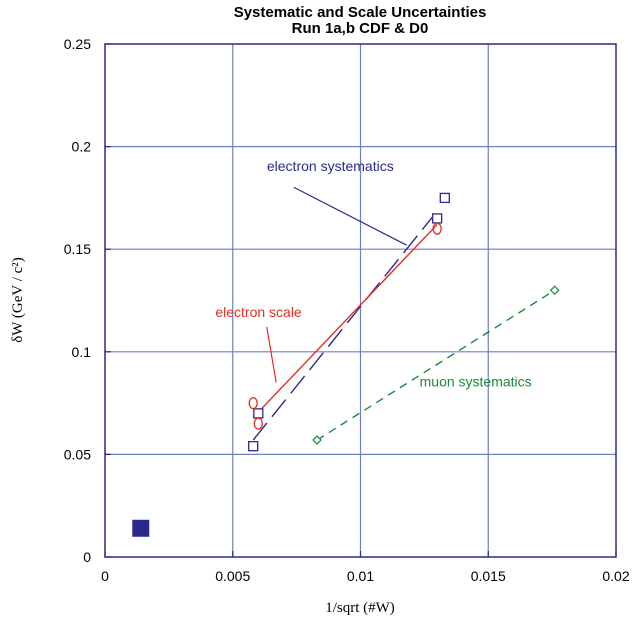 This screenshot has width=634, height=617. I want to click on annotation-label: muon systematics, so click(476, 382).